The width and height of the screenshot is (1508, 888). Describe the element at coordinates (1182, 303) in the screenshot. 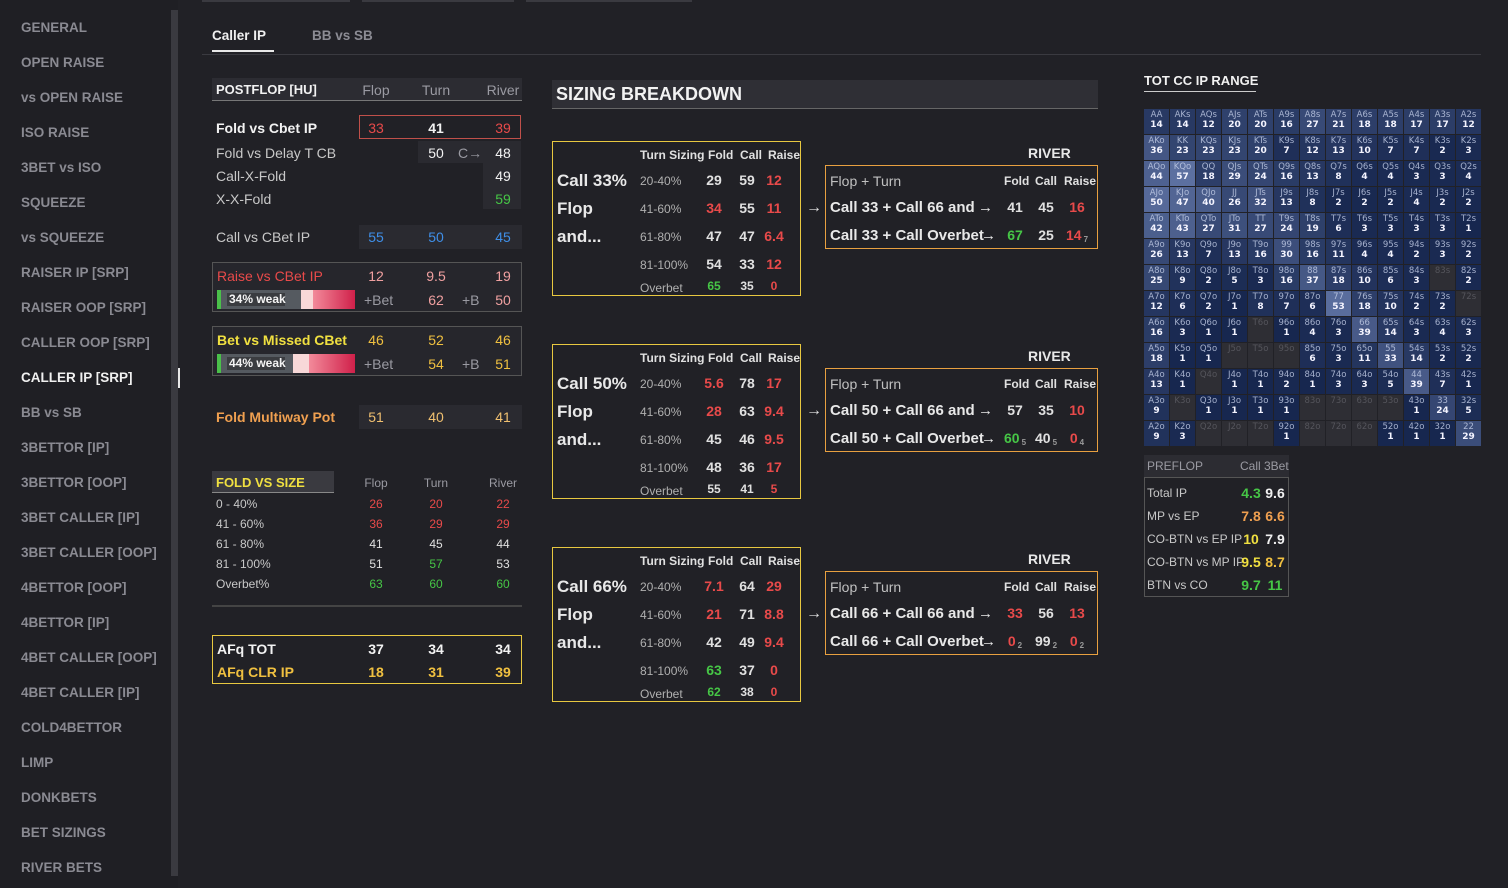

I see `range-cell: K7o 6` at that location.